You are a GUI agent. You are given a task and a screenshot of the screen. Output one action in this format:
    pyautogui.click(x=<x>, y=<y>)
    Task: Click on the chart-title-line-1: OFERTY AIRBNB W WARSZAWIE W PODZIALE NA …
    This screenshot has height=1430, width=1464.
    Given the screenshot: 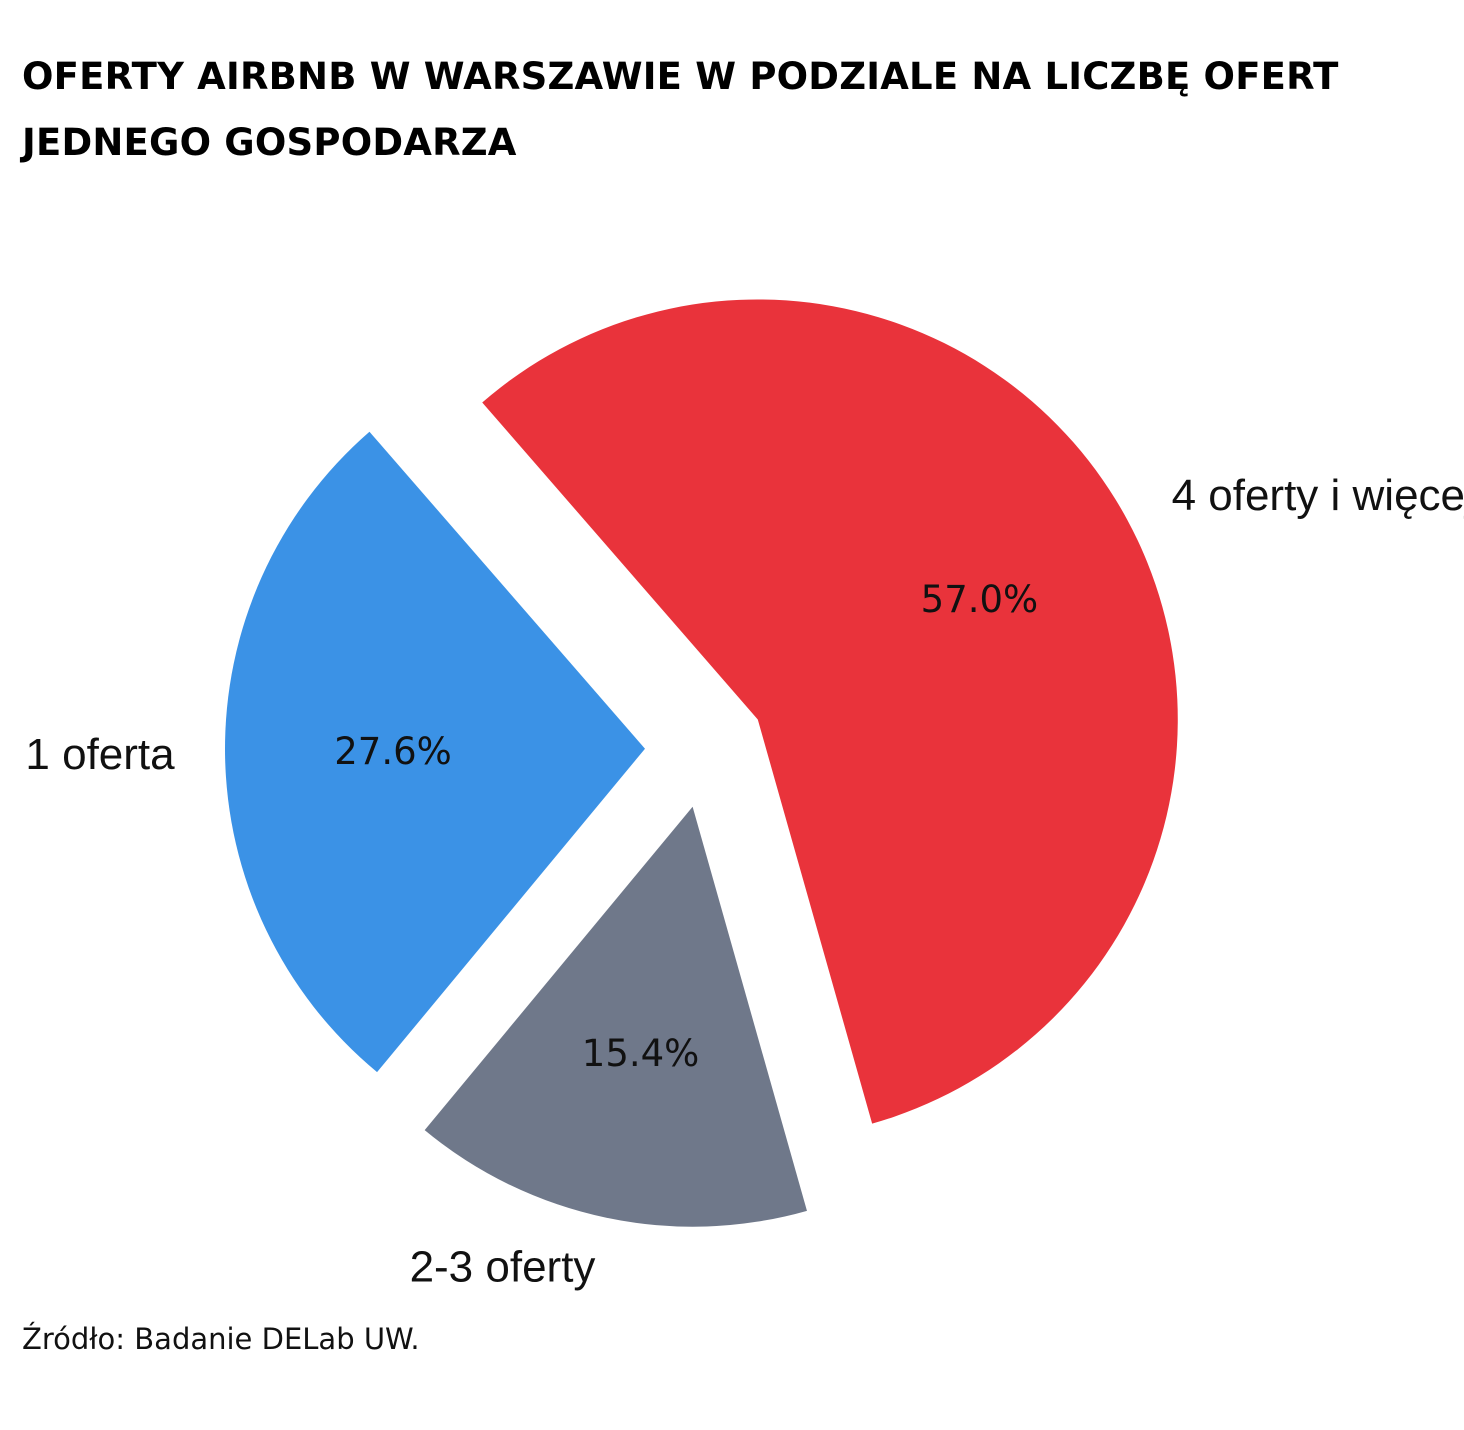 What is the action you would take?
    pyautogui.click(x=680, y=76)
    